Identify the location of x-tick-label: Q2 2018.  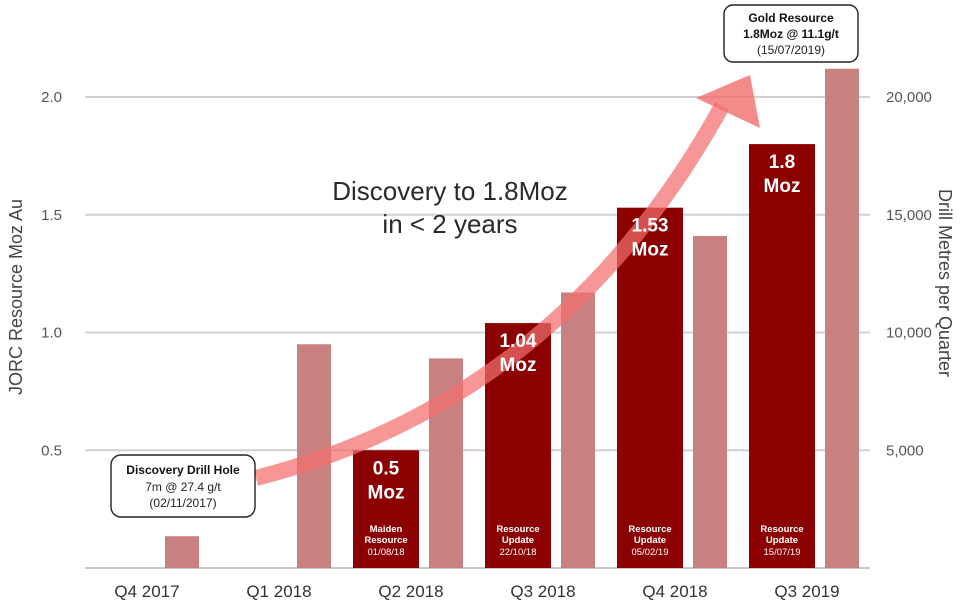
(410, 591).